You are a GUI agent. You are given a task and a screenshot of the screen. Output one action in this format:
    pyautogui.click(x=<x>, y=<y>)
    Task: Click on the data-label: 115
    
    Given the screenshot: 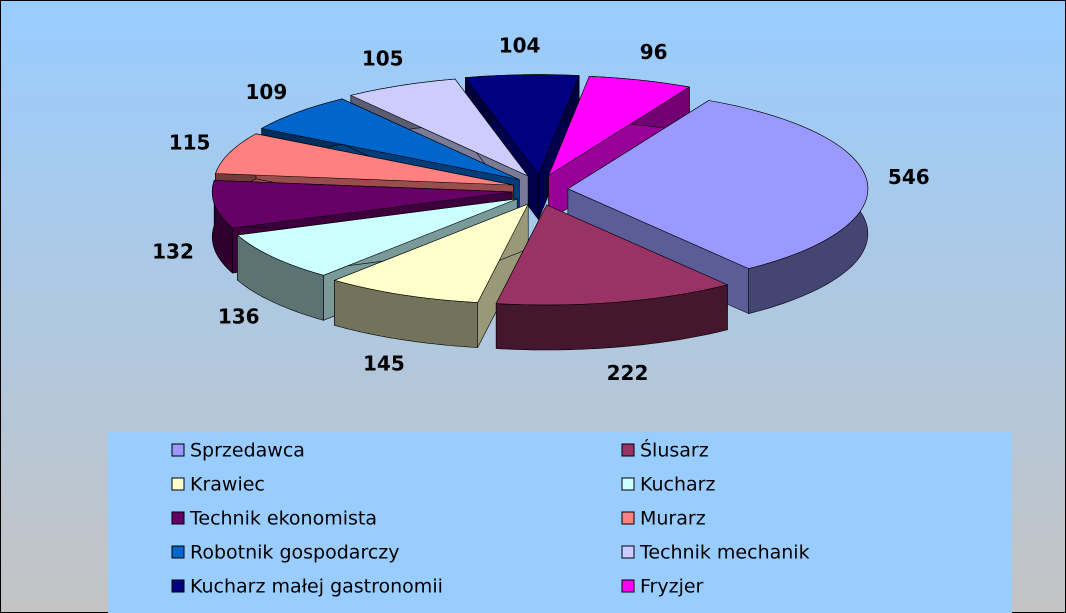 What is the action you would take?
    pyautogui.click(x=190, y=142)
    